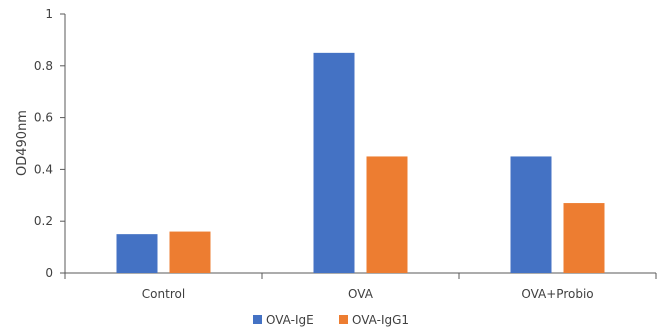 The image size is (660, 335). What do you see at coordinates (22, 143) in the screenshot?
I see `y-axis-title: OD490nm` at bounding box center [22, 143].